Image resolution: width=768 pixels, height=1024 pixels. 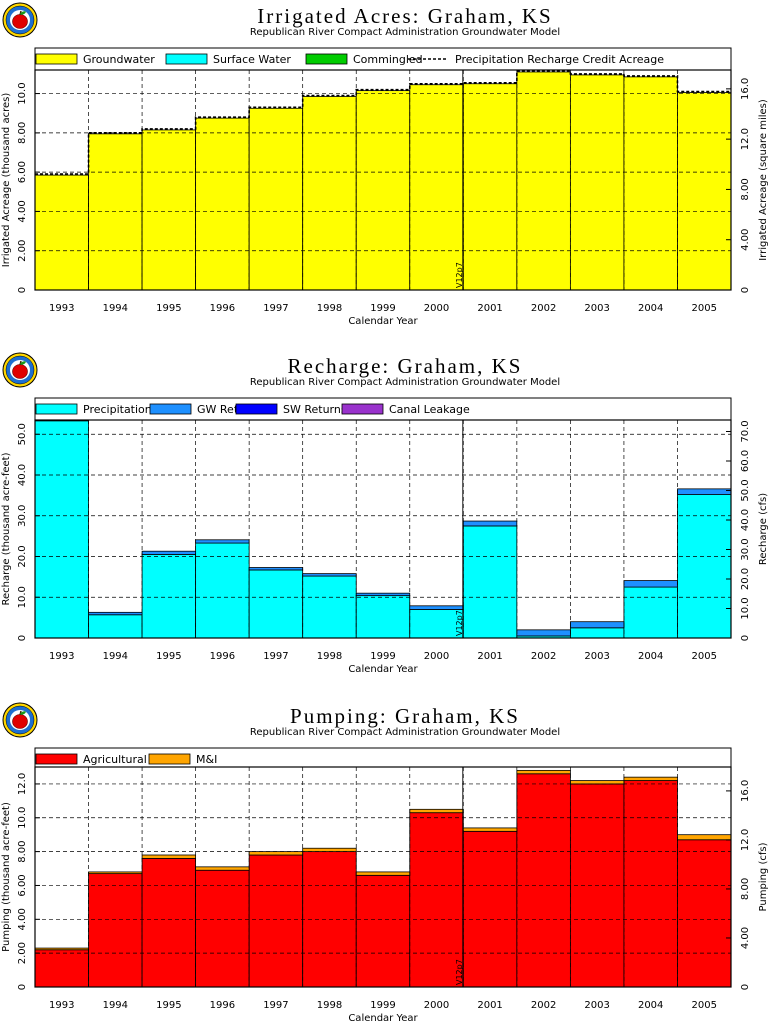 What do you see at coordinates (275, 308) in the screenshot?
I see `x-tick-label: 1997` at bounding box center [275, 308].